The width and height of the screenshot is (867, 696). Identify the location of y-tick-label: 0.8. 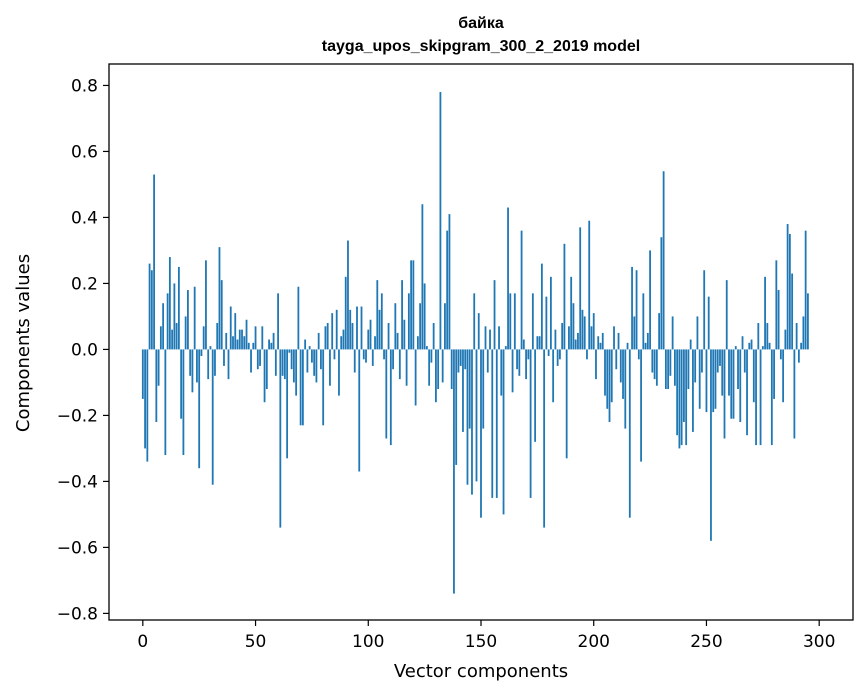
(84, 86).